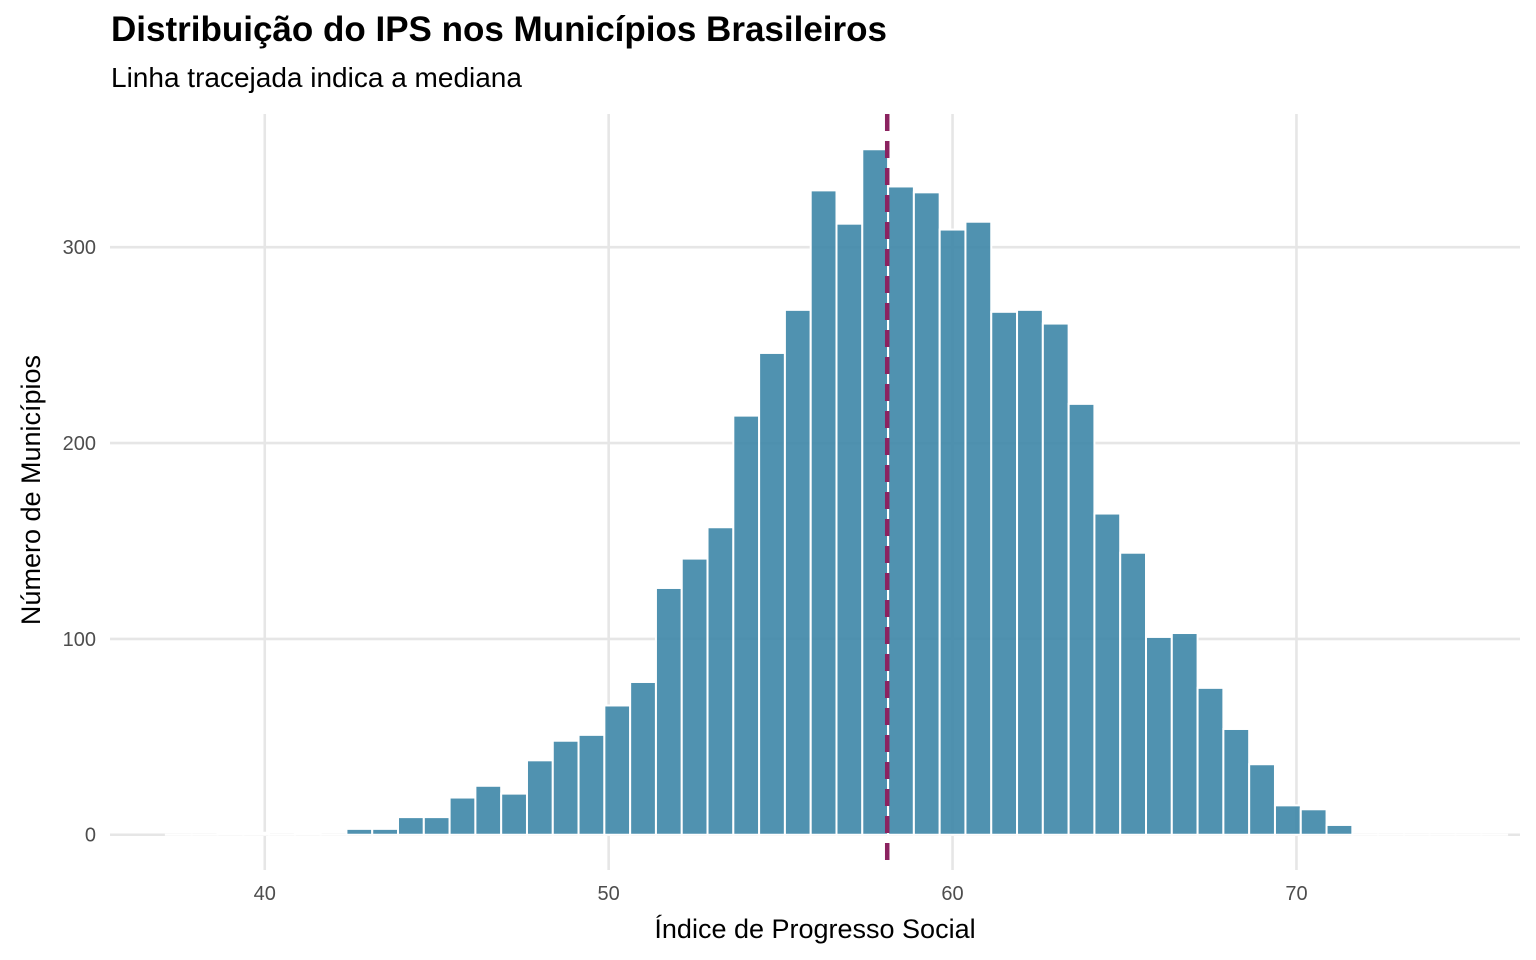  I want to click on x-tick-label: 40, so click(265, 894).